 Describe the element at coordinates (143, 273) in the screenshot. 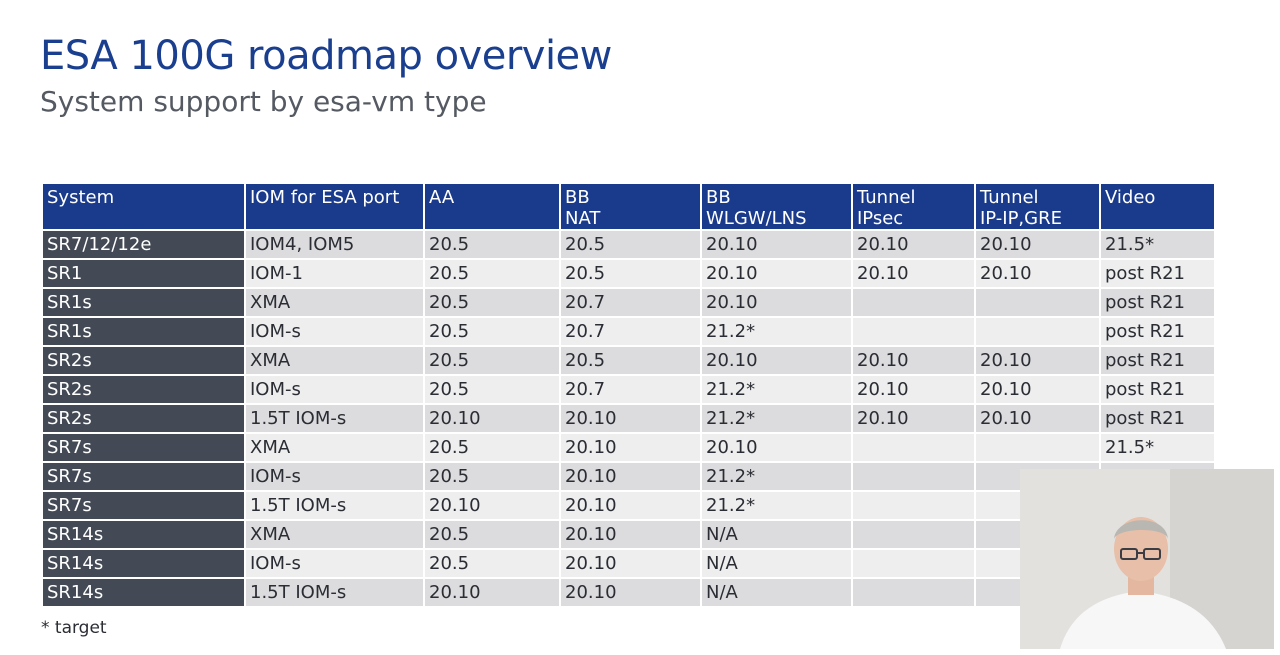

I see `system-cell: SR1` at that location.